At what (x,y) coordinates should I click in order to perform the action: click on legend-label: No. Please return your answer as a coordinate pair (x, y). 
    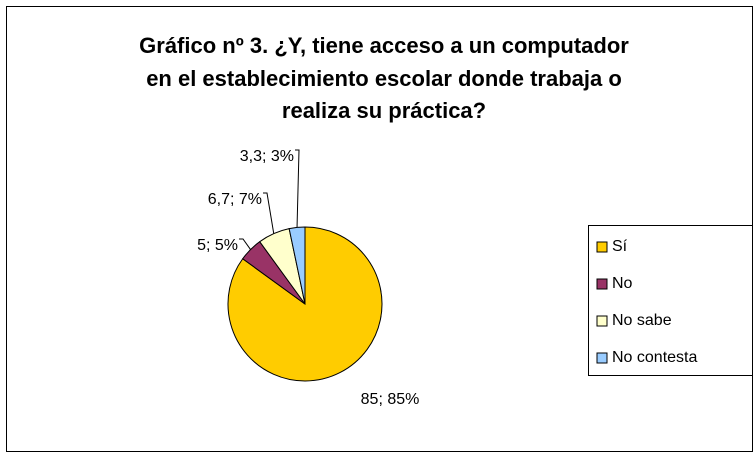
    Looking at the image, I should click on (622, 283).